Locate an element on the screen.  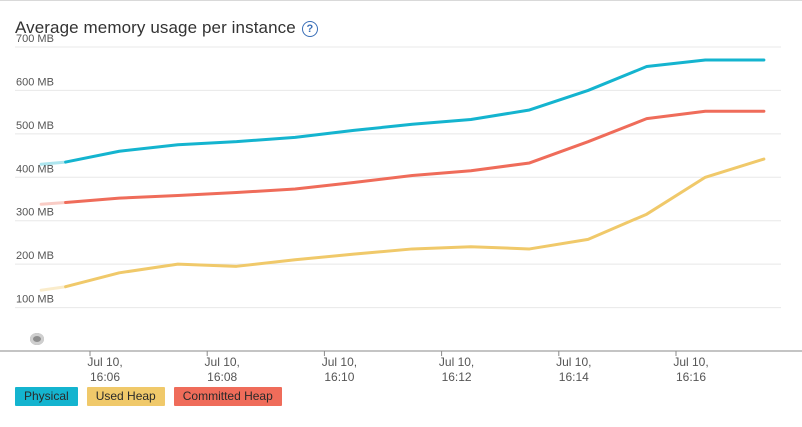
legend: Physical Used Heap Committed Heap is located at coordinates (148, 396).